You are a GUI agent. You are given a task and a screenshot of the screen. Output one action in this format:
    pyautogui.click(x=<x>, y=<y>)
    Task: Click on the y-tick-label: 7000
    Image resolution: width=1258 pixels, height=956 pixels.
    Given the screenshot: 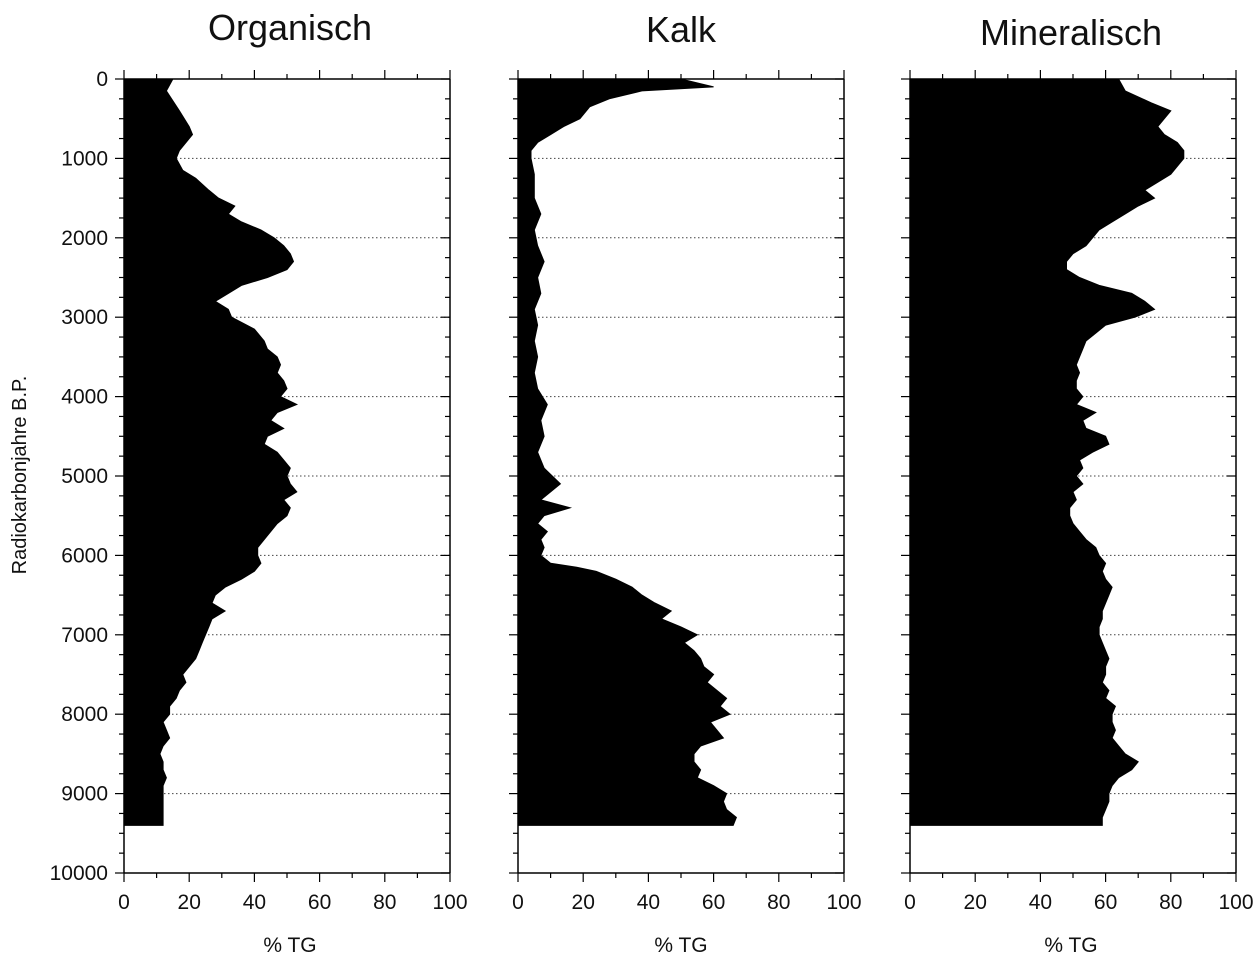 What is the action you would take?
    pyautogui.click(x=84, y=635)
    